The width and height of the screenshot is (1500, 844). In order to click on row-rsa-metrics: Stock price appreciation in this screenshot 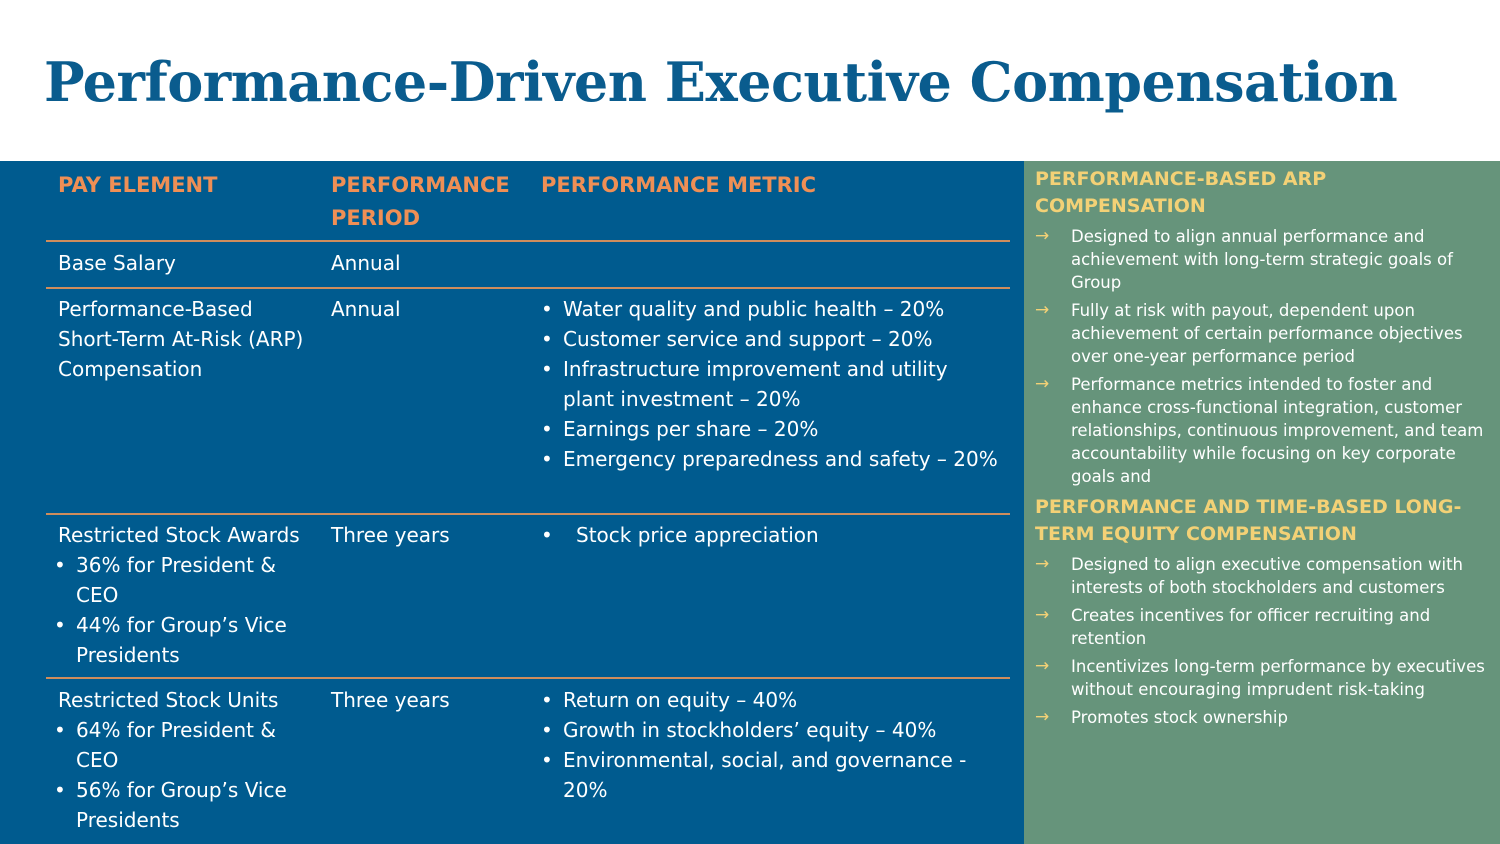, I will do `click(771, 535)`.